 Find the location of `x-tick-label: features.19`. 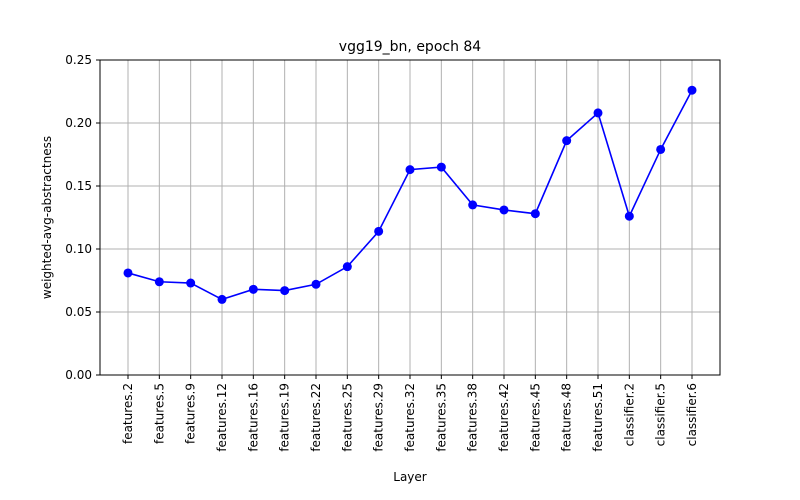

x-tick-label: features.19 is located at coordinates (285, 417).